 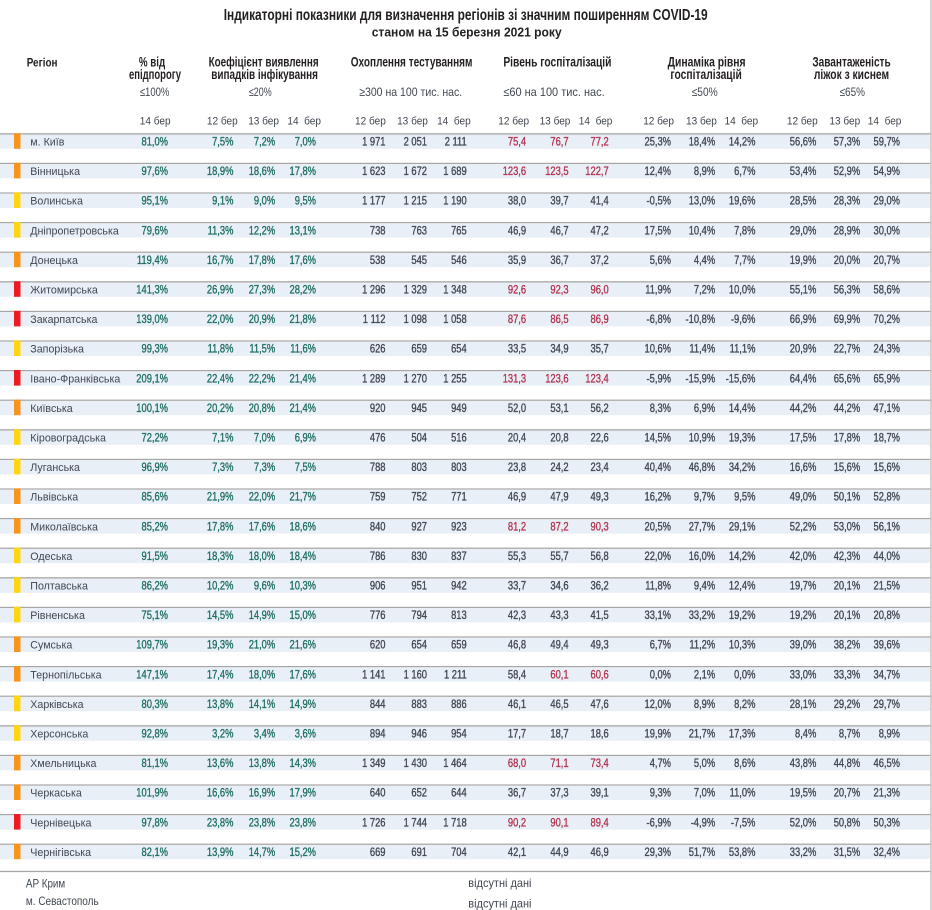 What do you see at coordinates (262, 378) in the screenshot?
I see `svg-text: 22,2%` at bounding box center [262, 378].